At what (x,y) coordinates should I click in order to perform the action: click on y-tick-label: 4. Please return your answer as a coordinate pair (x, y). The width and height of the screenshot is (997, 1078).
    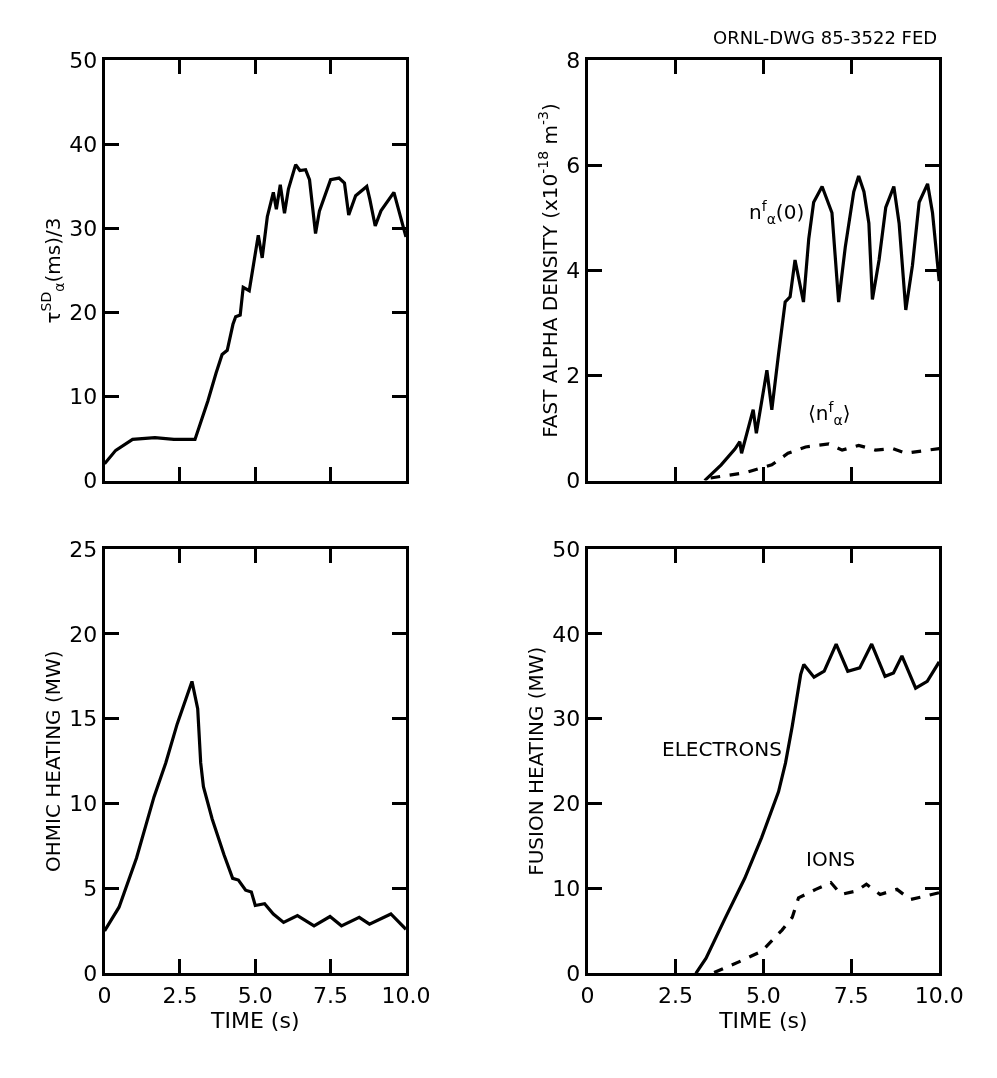
    Looking at the image, I should click on (573, 271).